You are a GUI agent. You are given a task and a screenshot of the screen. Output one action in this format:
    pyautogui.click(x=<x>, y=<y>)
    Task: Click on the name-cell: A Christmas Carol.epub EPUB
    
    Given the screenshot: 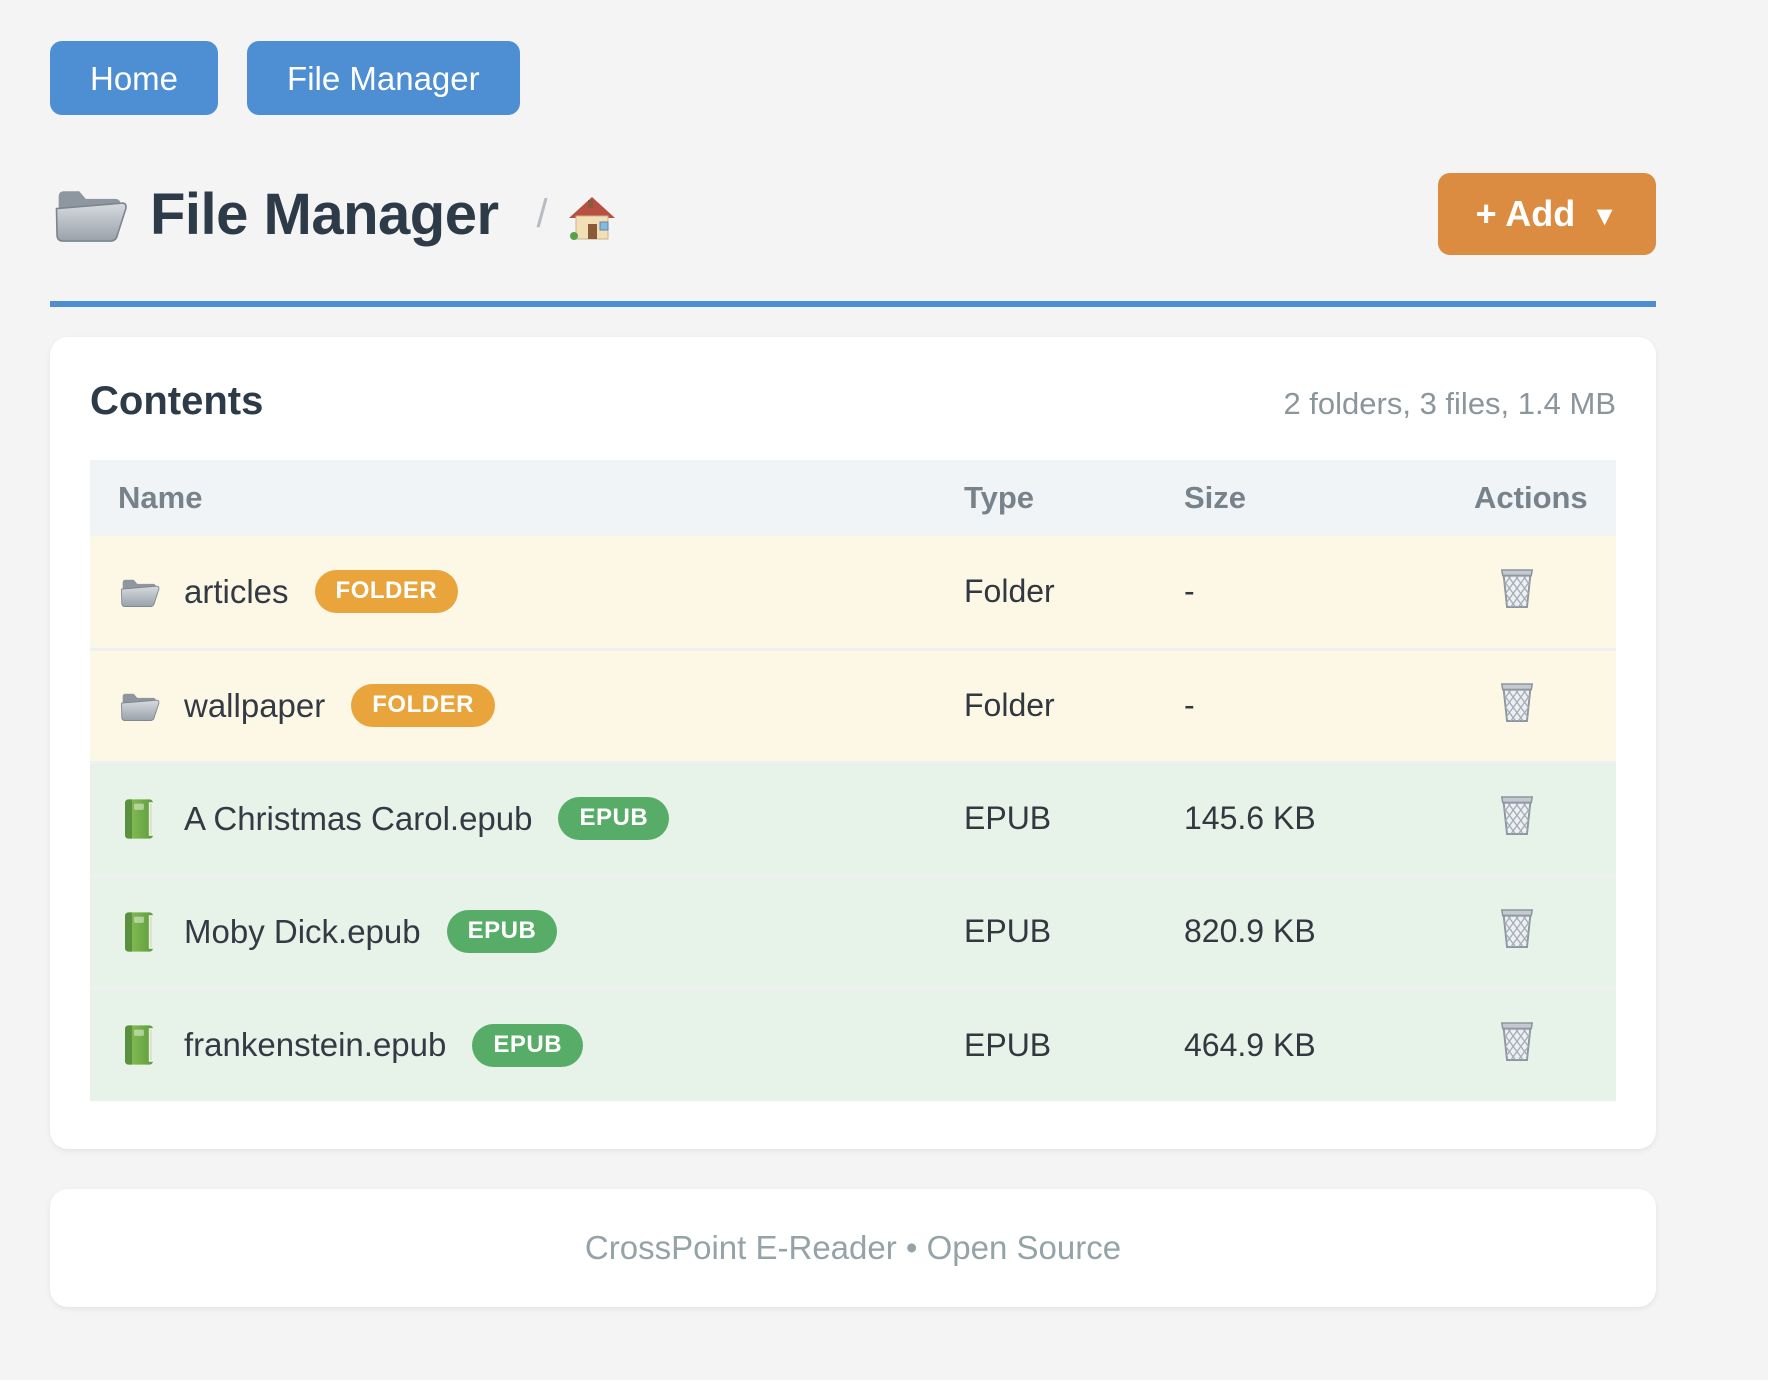 What is the action you would take?
    pyautogui.click(x=527, y=818)
    